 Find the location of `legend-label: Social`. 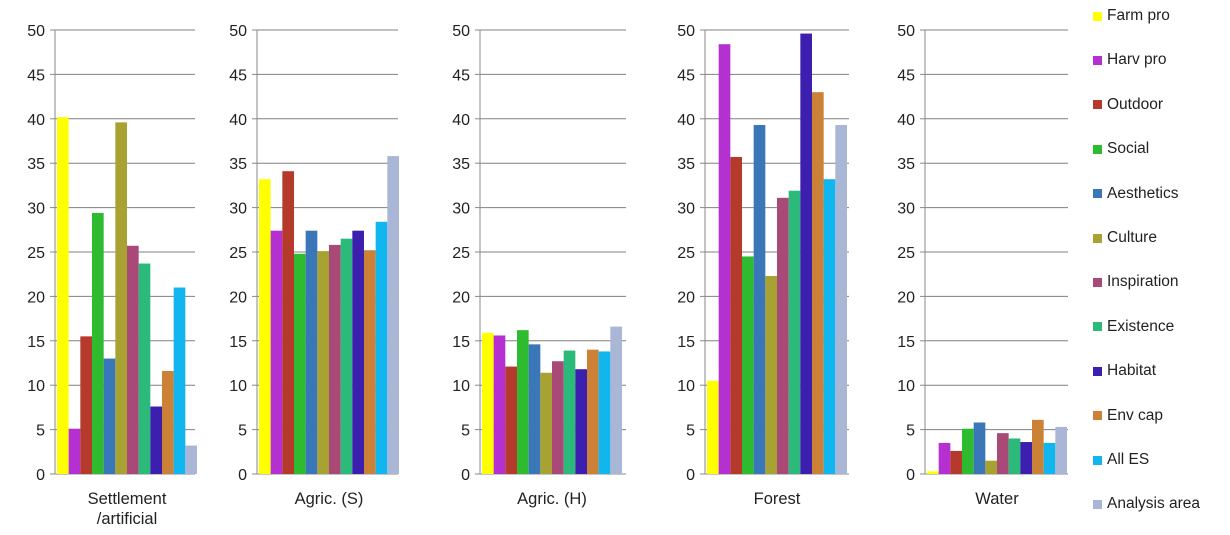

legend-label: Social is located at coordinates (1128, 149).